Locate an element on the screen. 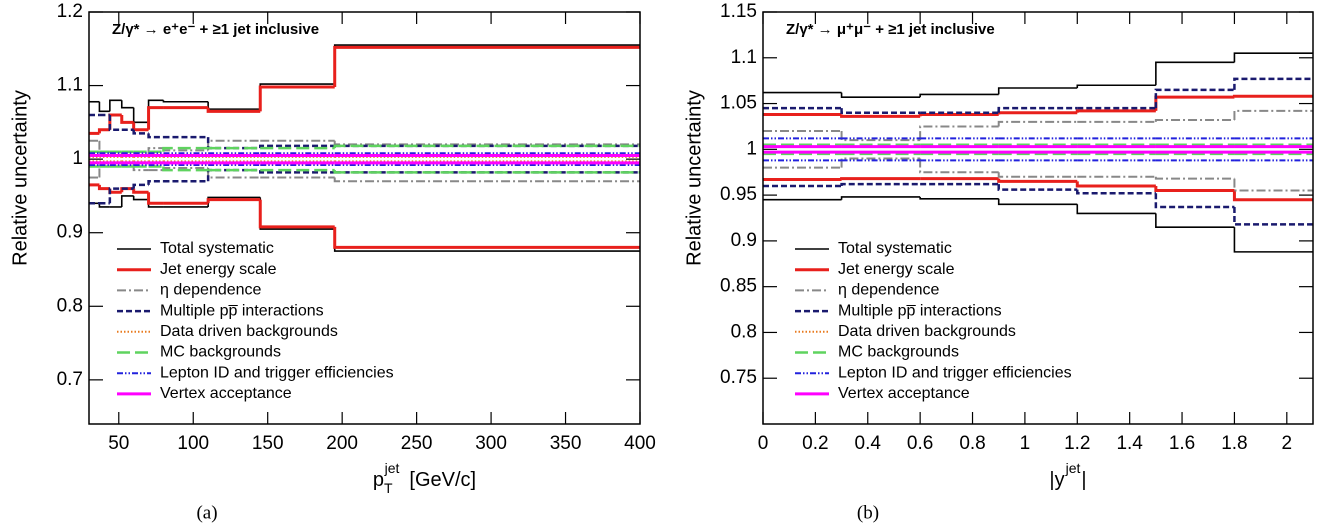 The image size is (1325, 531). caption: (b) is located at coordinates (868, 512).